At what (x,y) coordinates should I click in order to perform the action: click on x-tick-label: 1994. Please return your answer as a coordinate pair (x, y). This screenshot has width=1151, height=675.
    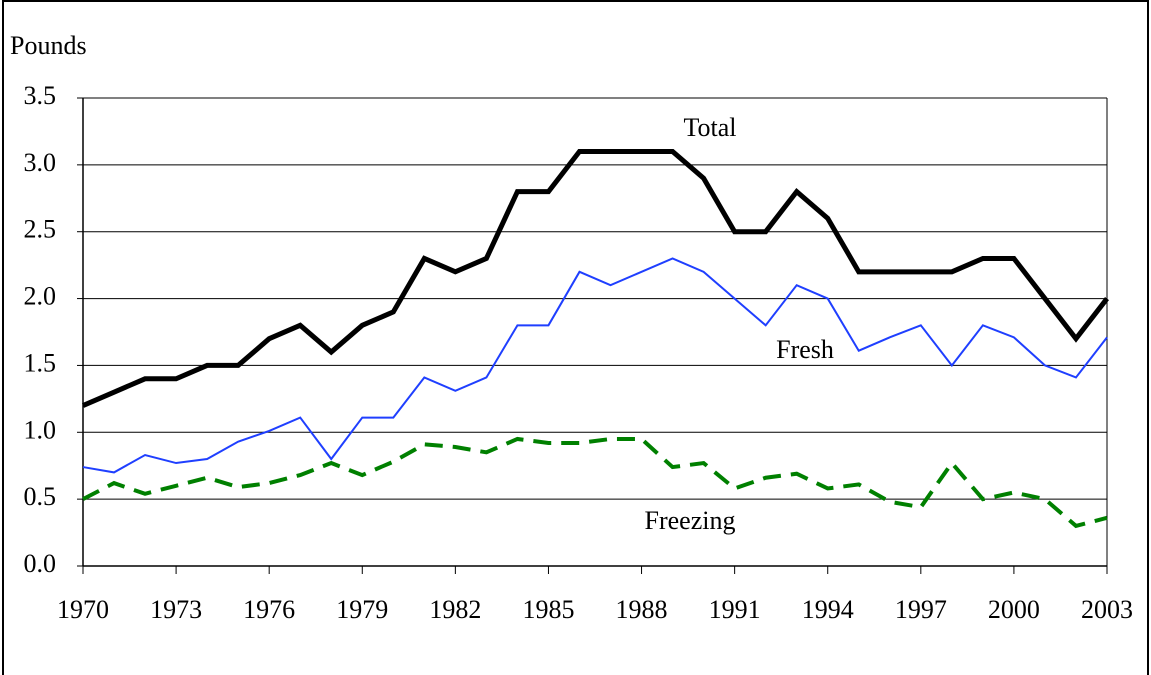
    Looking at the image, I should click on (828, 609).